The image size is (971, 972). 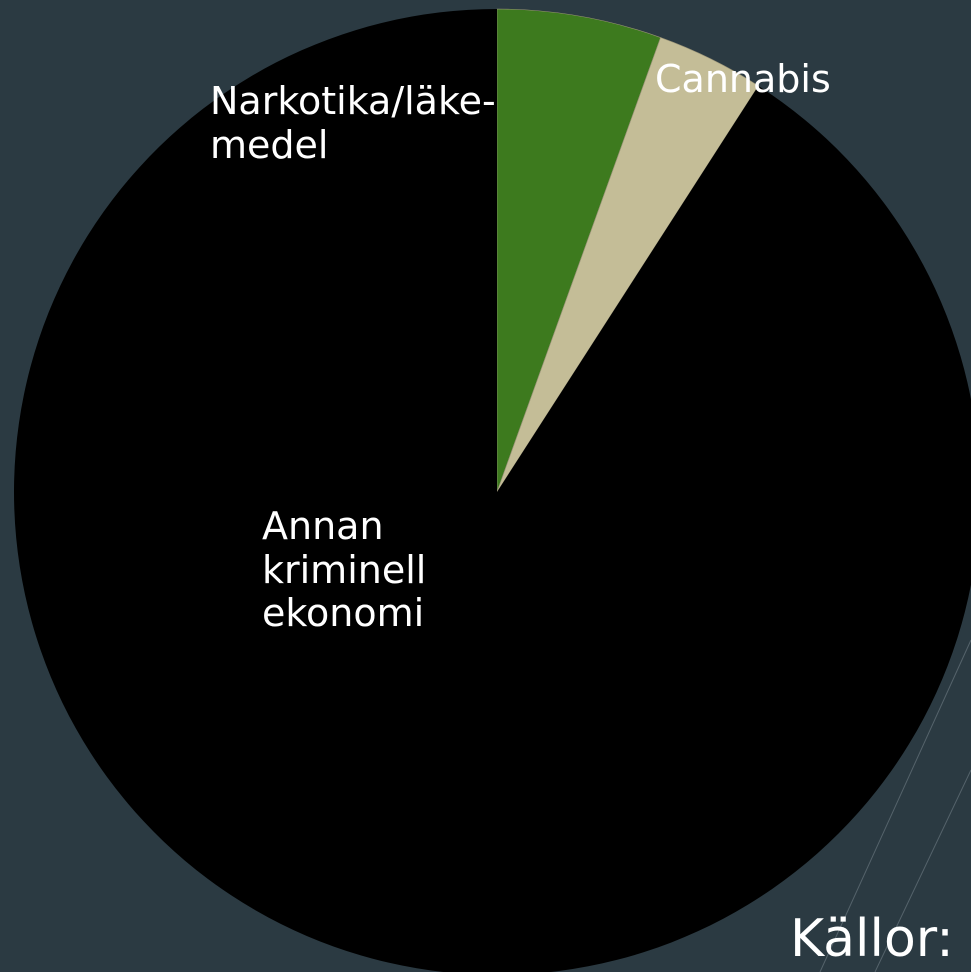 What do you see at coordinates (743, 79) in the screenshot?
I see `slice-label: Cannabis` at bounding box center [743, 79].